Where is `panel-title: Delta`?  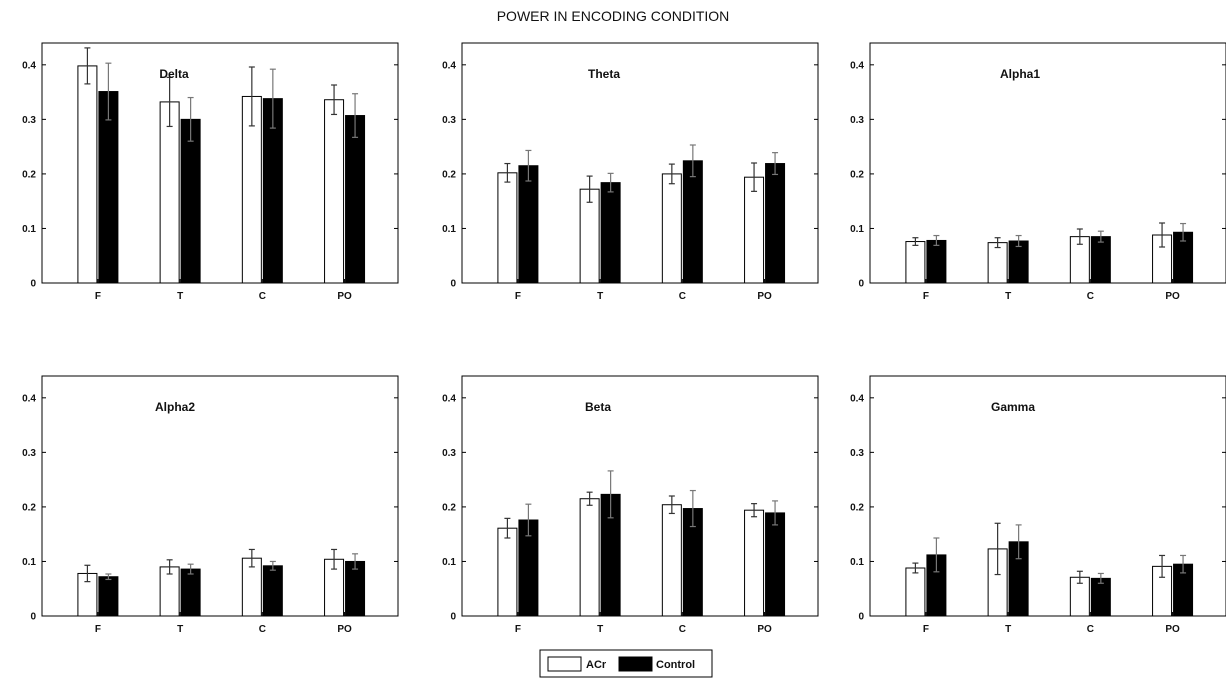
panel-title: Delta is located at coordinates (174, 74).